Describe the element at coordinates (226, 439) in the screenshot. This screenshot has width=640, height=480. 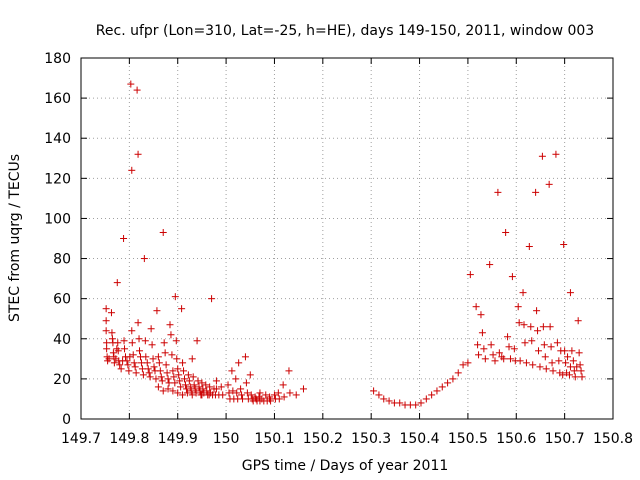
I see `x-tick-label: 150` at that location.